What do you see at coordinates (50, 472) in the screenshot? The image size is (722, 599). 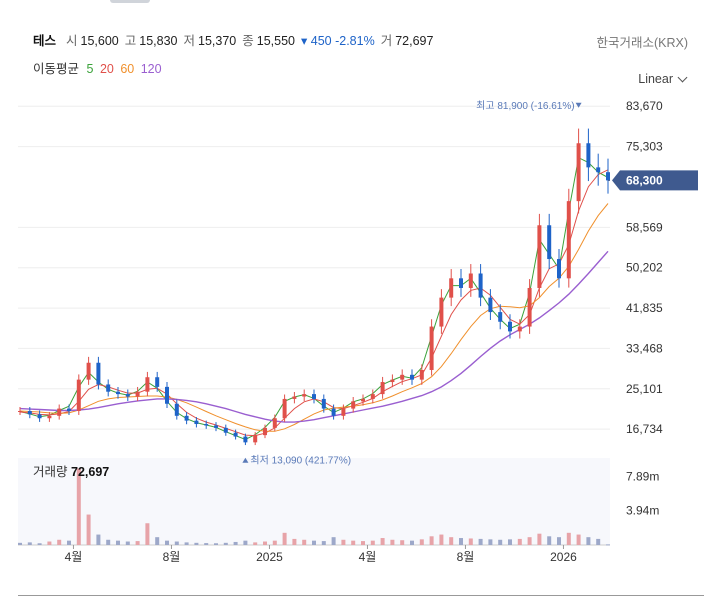 I see `volume-panel-label: 거래량` at bounding box center [50, 472].